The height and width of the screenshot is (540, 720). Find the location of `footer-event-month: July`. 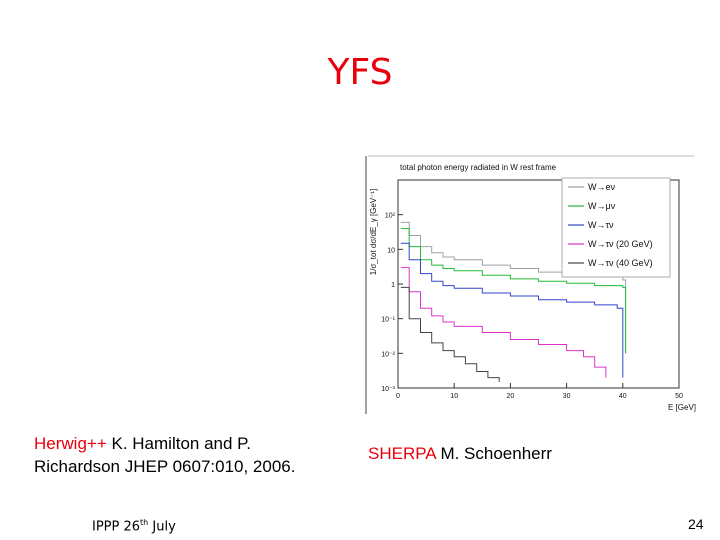

footer-event-month: July is located at coordinates (162, 527).